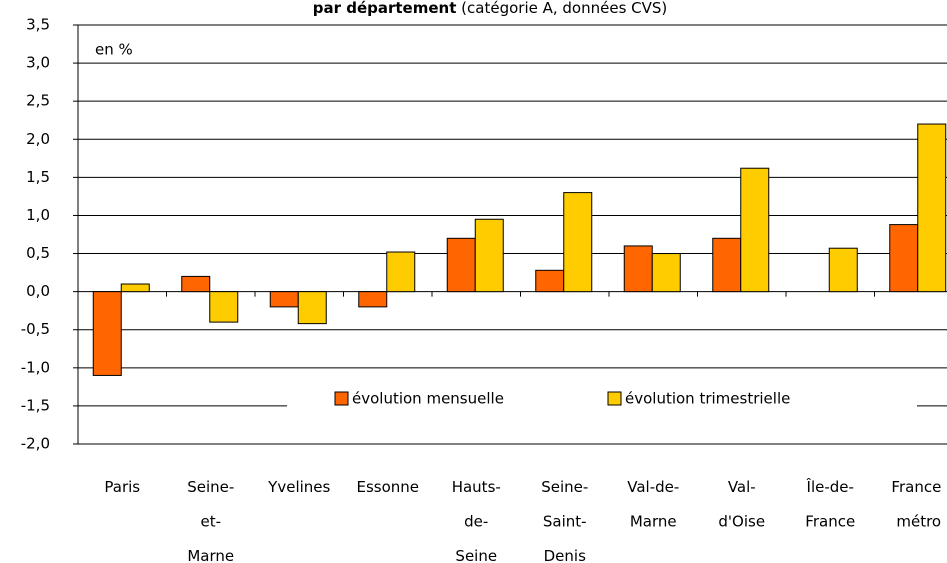  What do you see at coordinates (38, 291) in the screenshot?
I see `y-tick-label: 0,0` at bounding box center [38, 291].